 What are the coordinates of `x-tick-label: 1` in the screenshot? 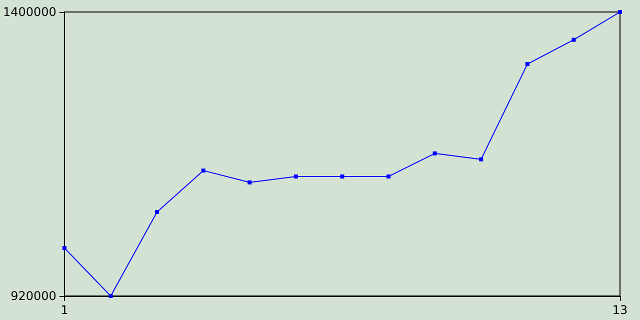 It's located at (64, 310).